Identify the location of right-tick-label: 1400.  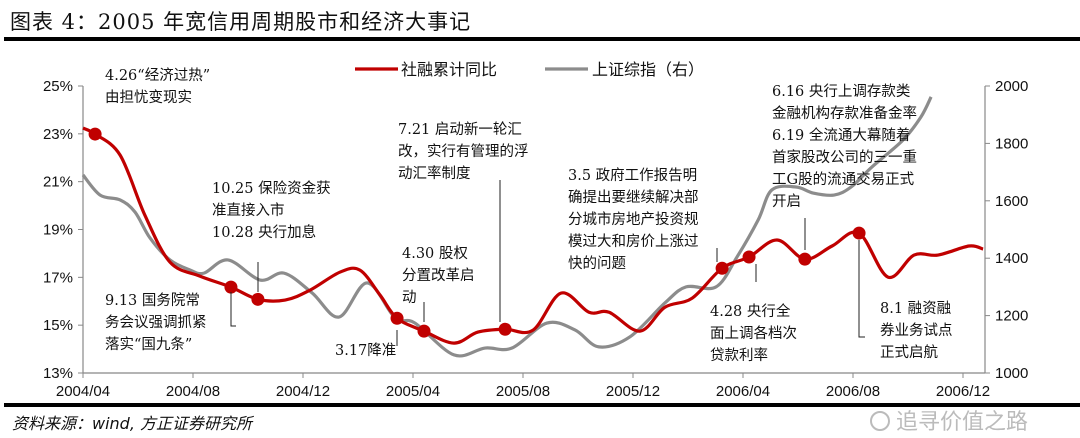
(1011, 258).